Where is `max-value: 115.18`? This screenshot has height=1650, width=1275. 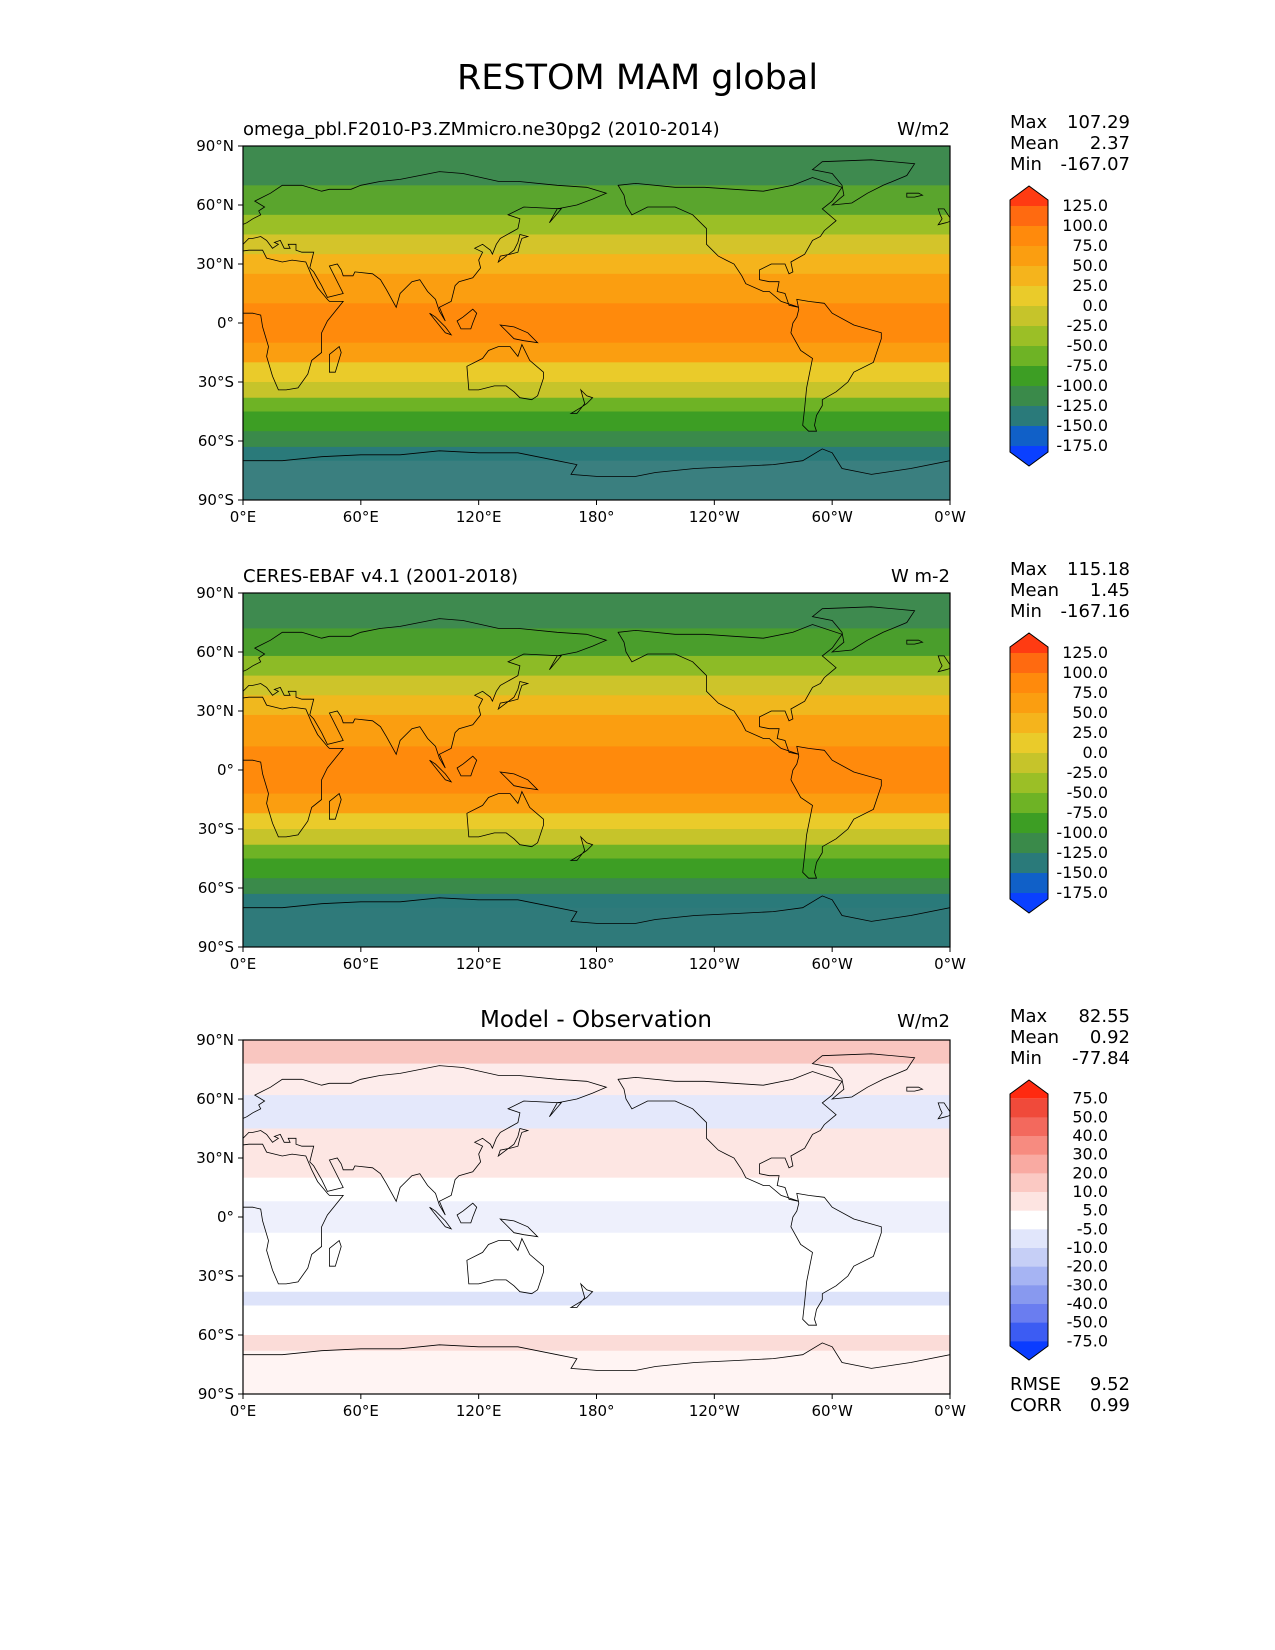
max-value: 115.18 is located at coordinates (1098, 569).